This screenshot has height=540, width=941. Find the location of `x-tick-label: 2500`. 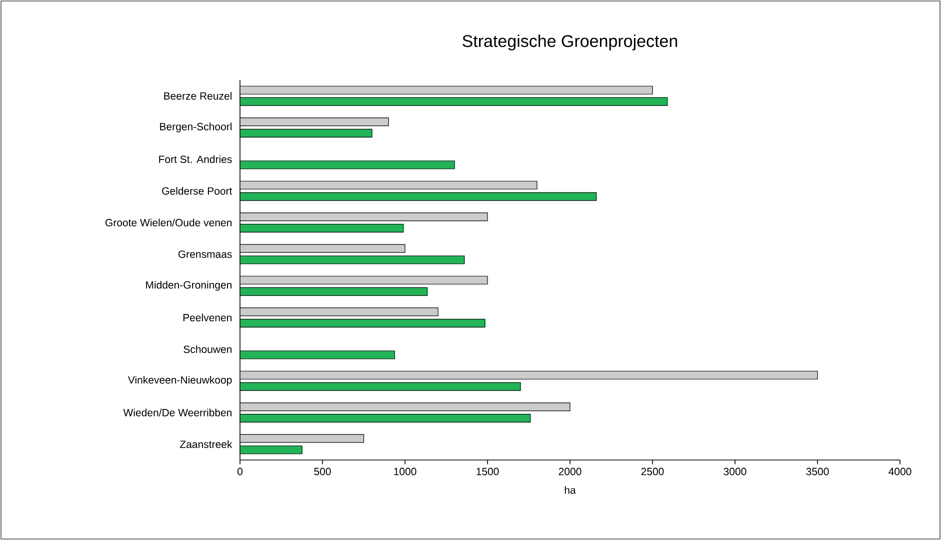

x-tick-label: 2500 is located at coordinates (652, 472).